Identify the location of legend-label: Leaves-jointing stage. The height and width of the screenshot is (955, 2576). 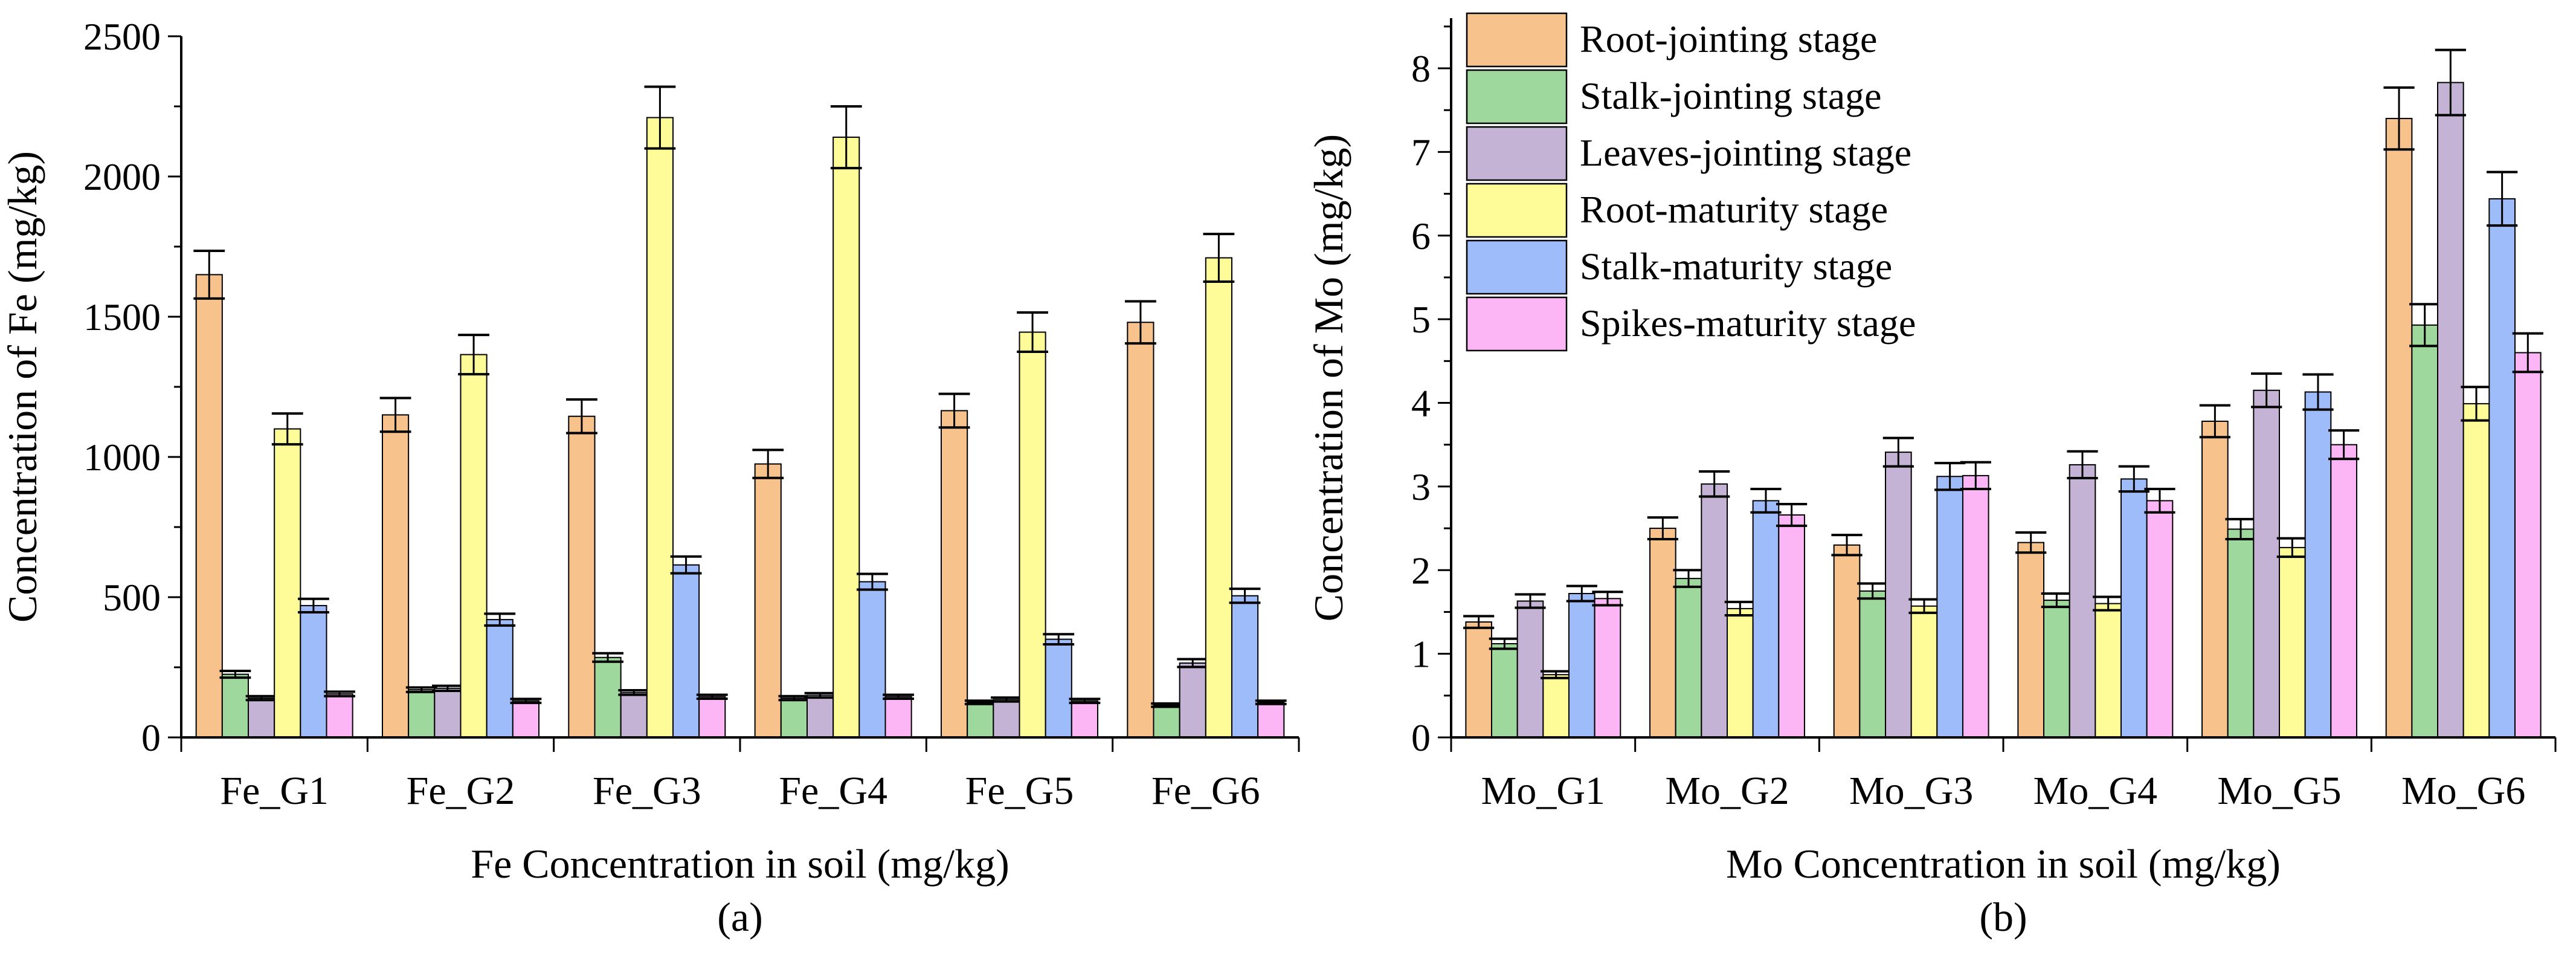
(1745, 152).